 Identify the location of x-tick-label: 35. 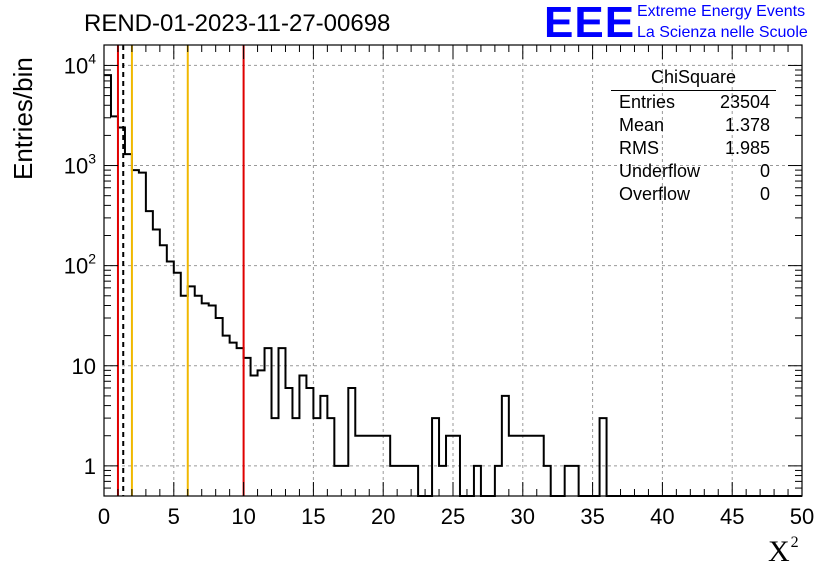
(592, 516).